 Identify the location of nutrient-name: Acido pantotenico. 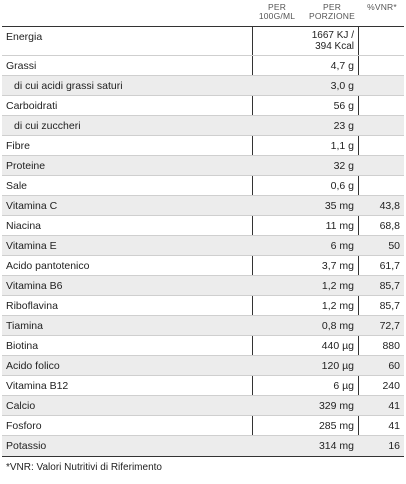
(48, 266).